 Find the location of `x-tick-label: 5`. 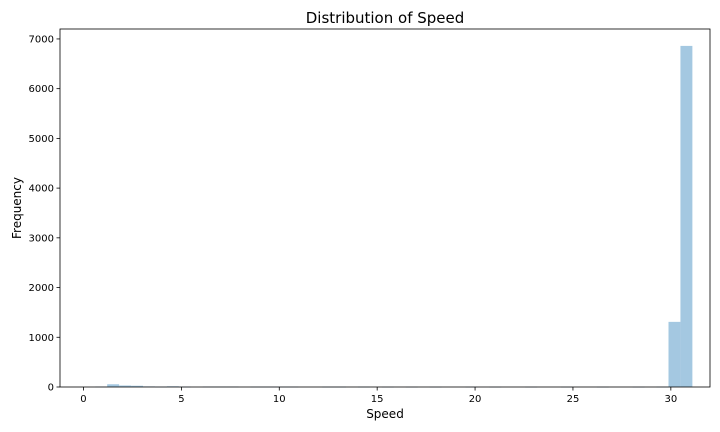

x-tick-label: 5 is located at coordinates (181, 399).